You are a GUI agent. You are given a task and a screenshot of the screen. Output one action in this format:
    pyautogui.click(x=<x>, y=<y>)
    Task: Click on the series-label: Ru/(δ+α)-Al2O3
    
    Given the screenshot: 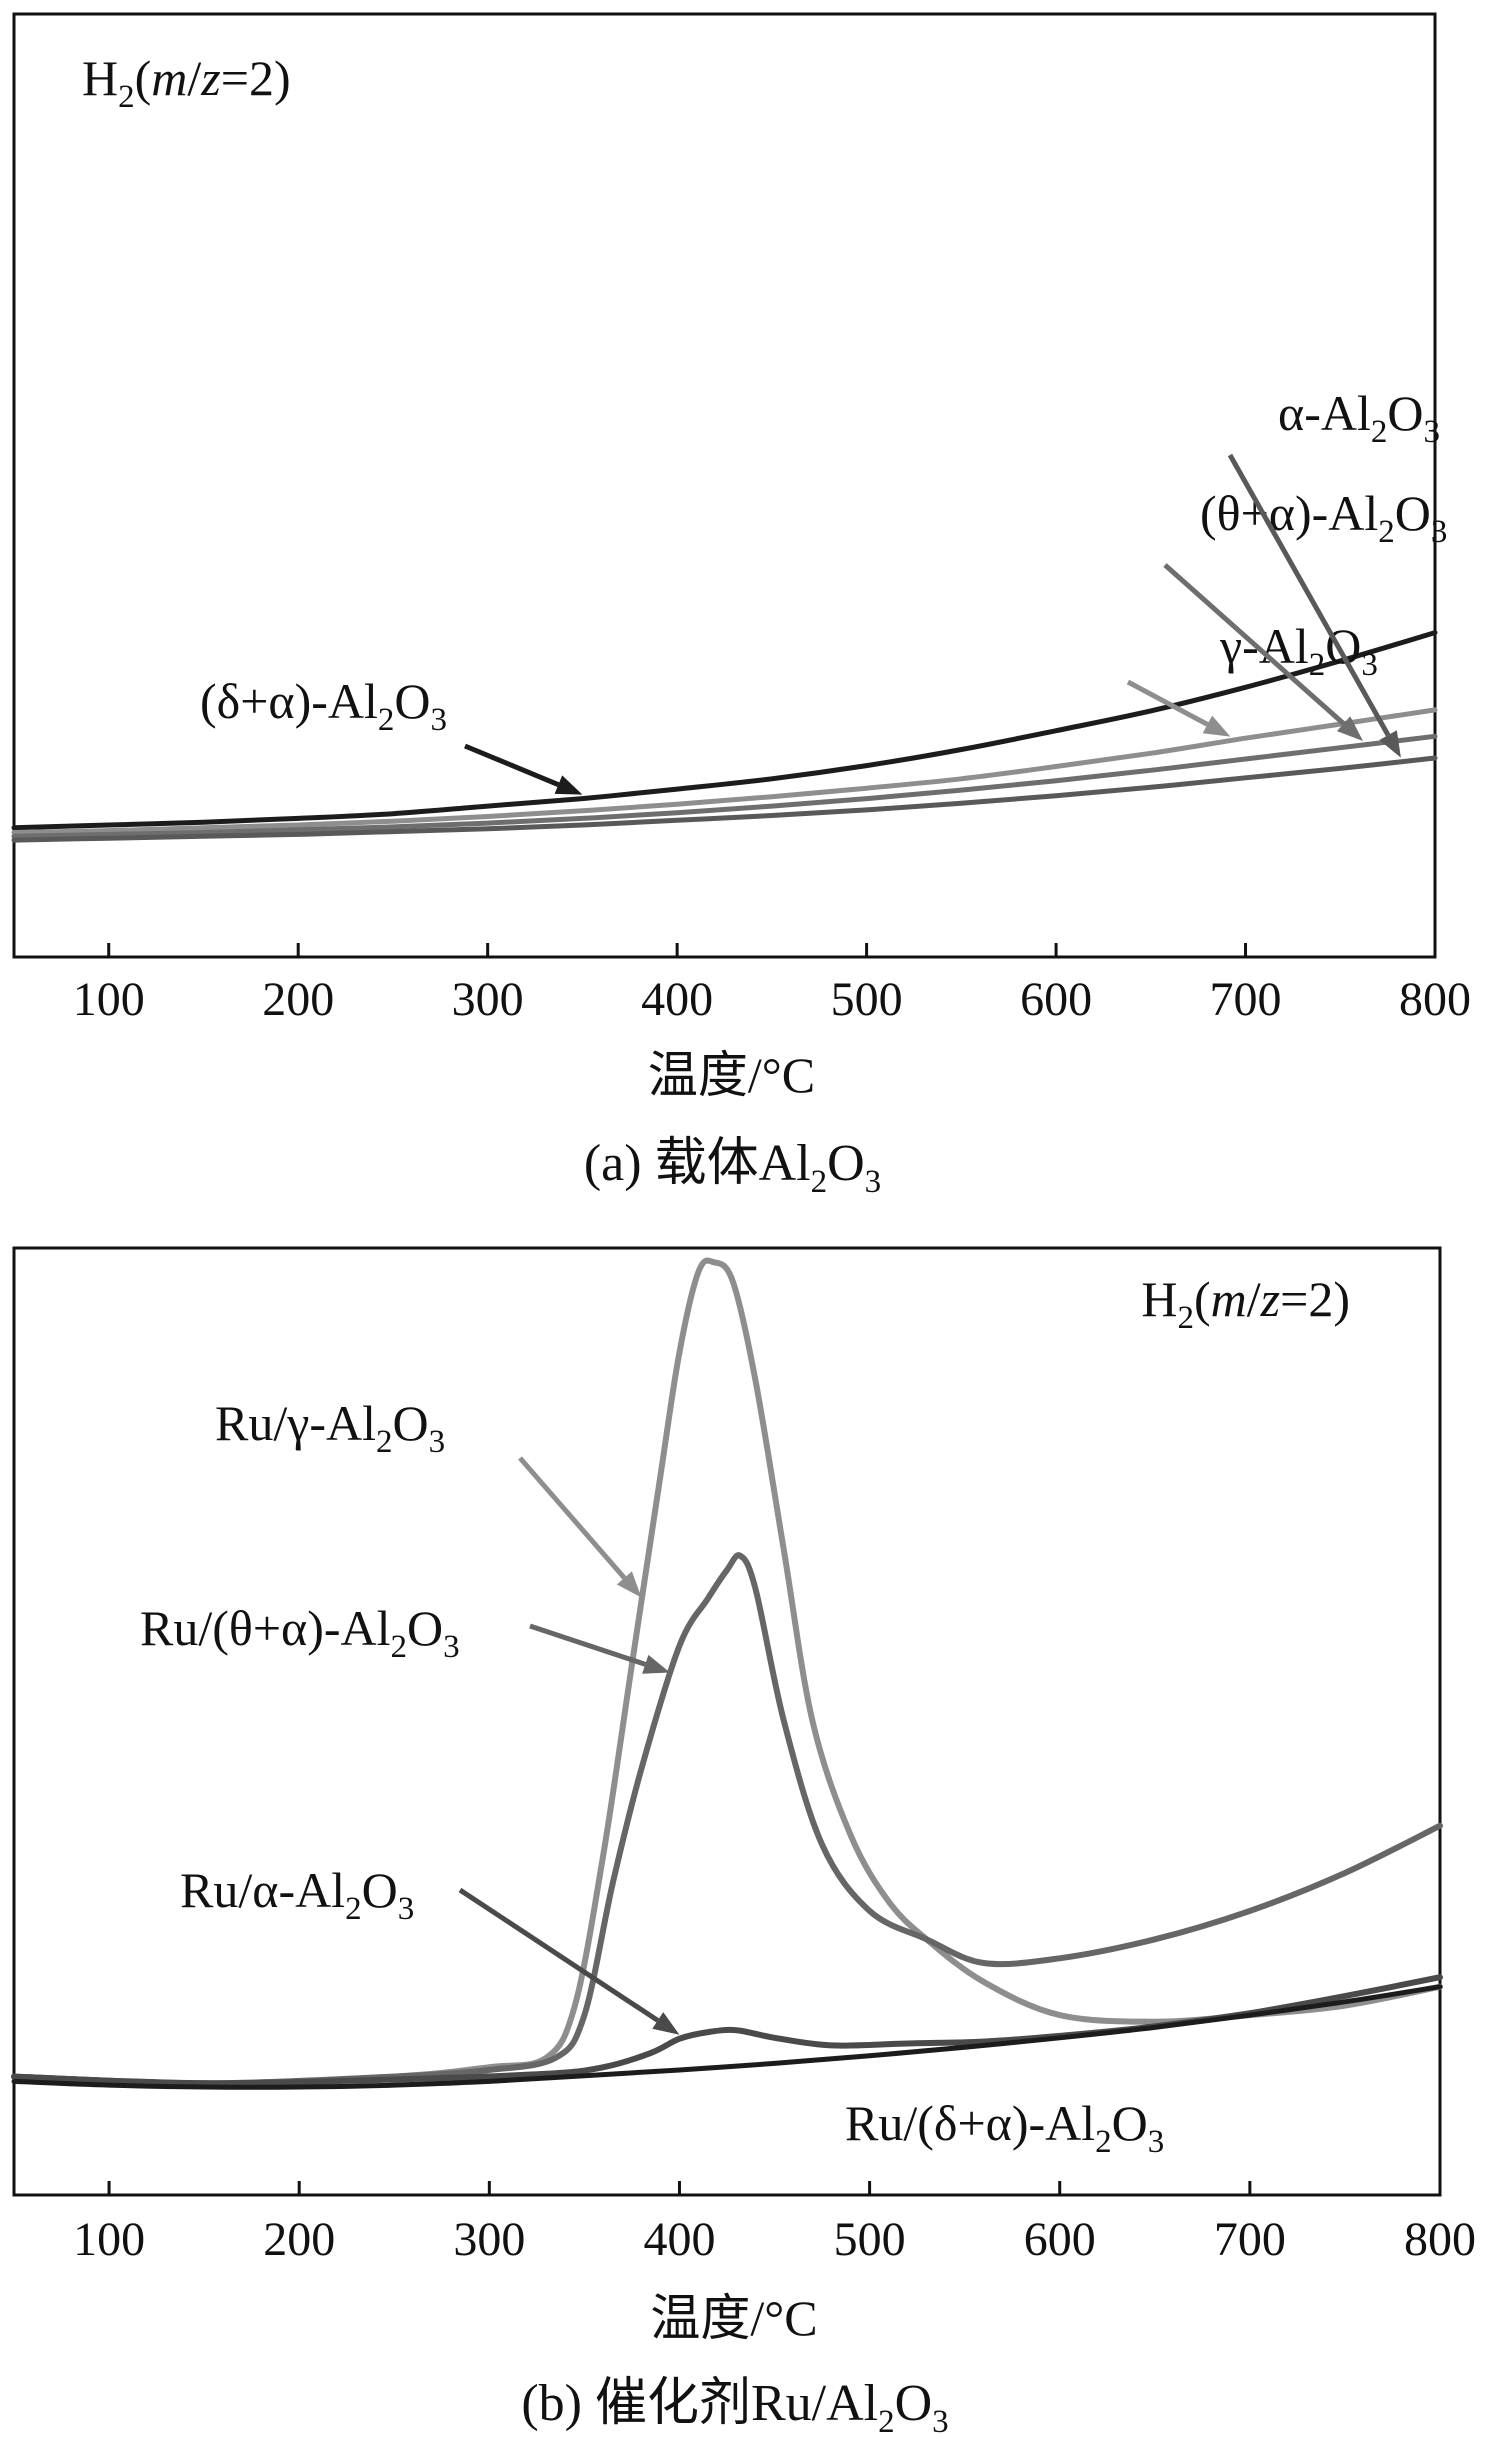 What is the action you would take?
    pyautogui.click(x=1004, y=2127)
    